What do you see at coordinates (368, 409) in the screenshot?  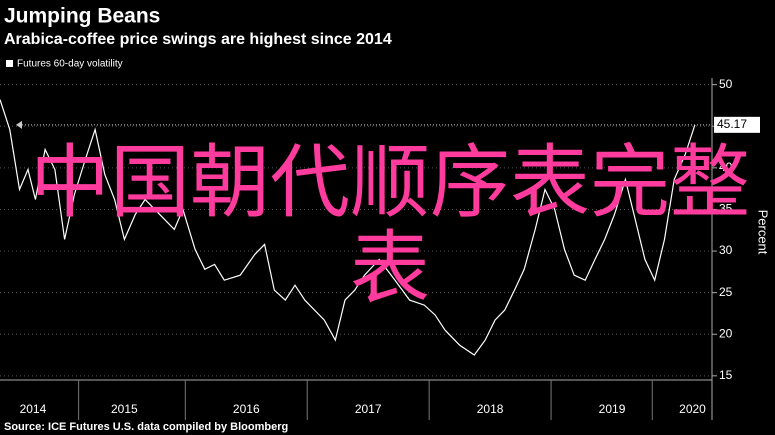 I see `x-tick-label: 2017` at bounding box center [368, 409].